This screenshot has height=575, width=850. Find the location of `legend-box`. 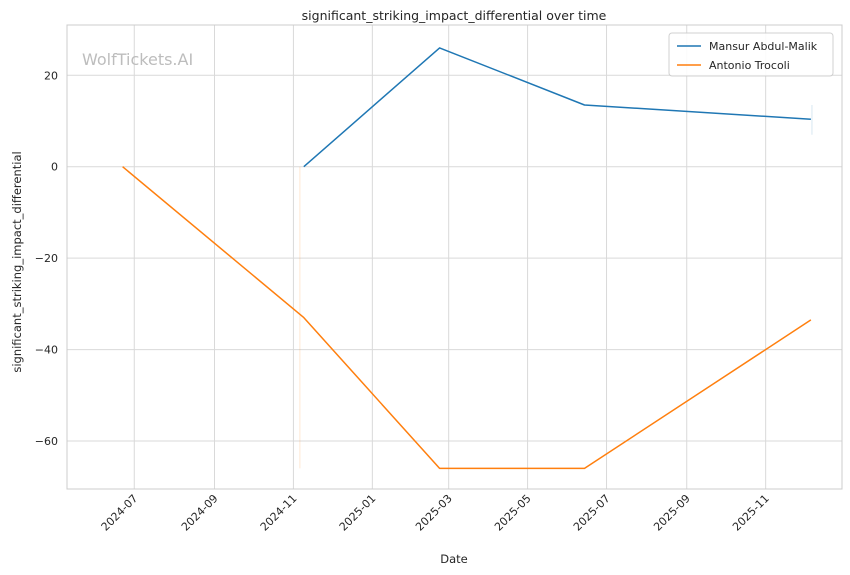

legend-box is located at coordinates (751, 54).